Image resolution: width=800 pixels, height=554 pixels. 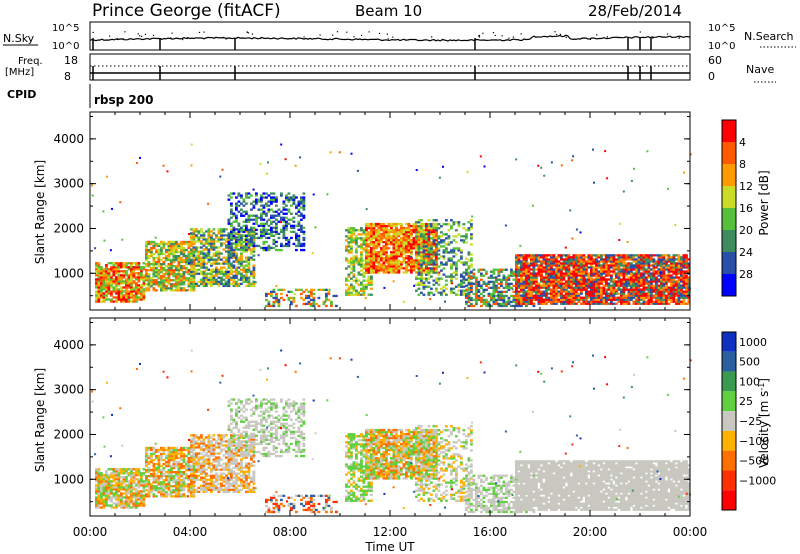 I want to click on nsky-dot, so click(x=187, y=38).